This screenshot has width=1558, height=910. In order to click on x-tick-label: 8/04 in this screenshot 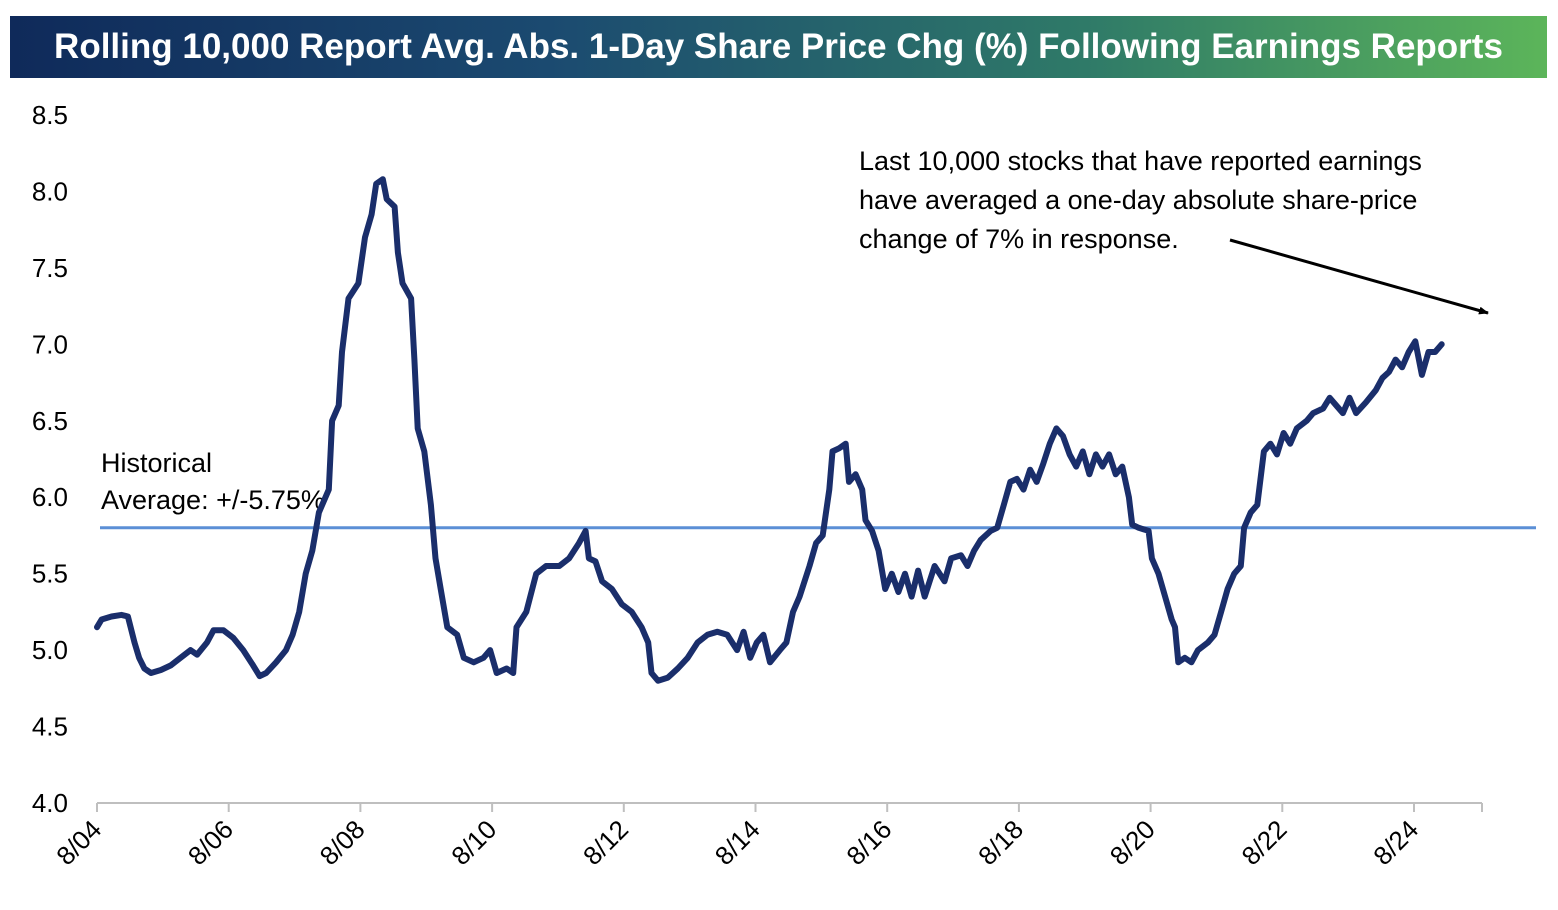, I will do `click(78, 842)`.